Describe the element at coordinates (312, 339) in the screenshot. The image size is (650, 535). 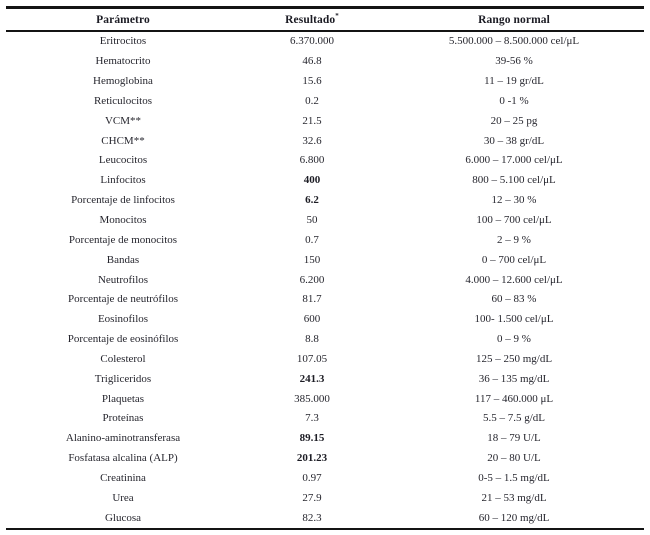
I see `result-cell: 8.8` at that location.